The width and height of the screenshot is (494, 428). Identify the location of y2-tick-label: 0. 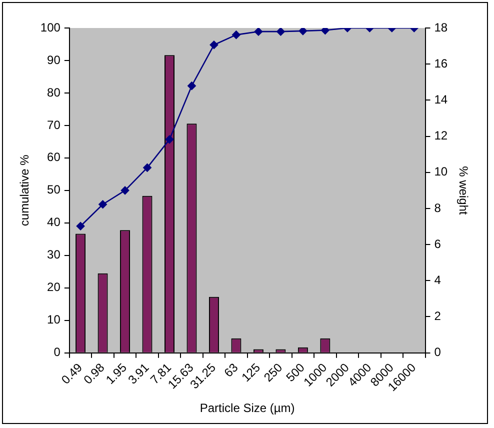
(438, 352).